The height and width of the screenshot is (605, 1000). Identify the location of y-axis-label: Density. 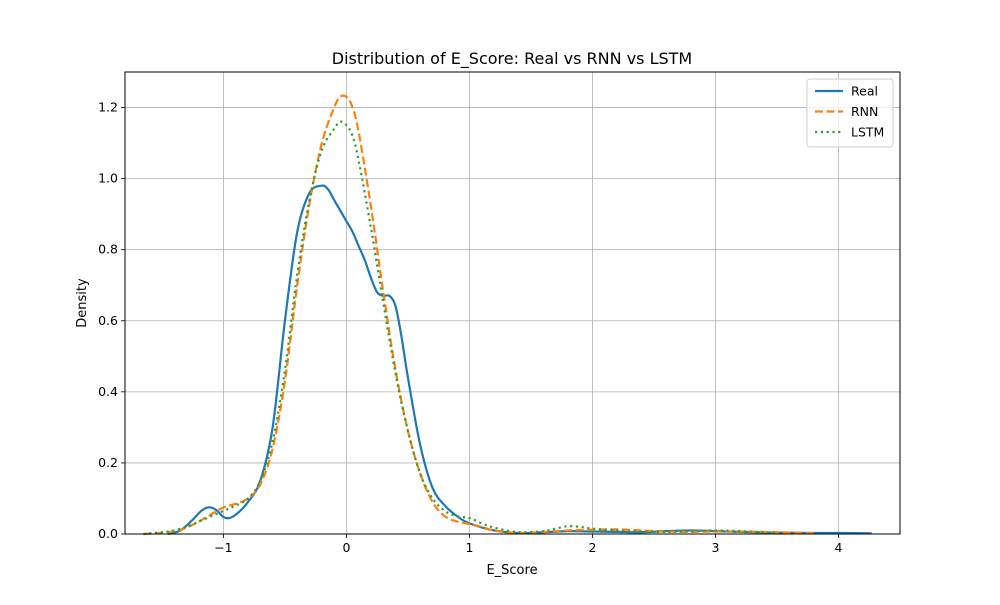
(82, 303).